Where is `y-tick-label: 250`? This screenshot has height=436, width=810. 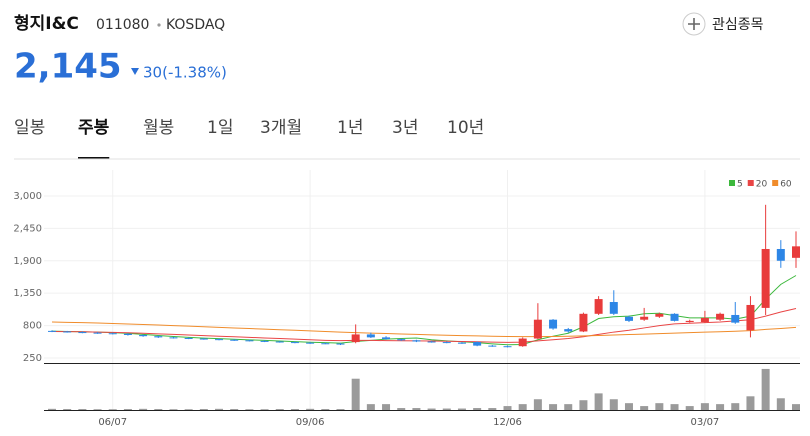
y-tick-label: 250 is located at coordinates (32, 358).